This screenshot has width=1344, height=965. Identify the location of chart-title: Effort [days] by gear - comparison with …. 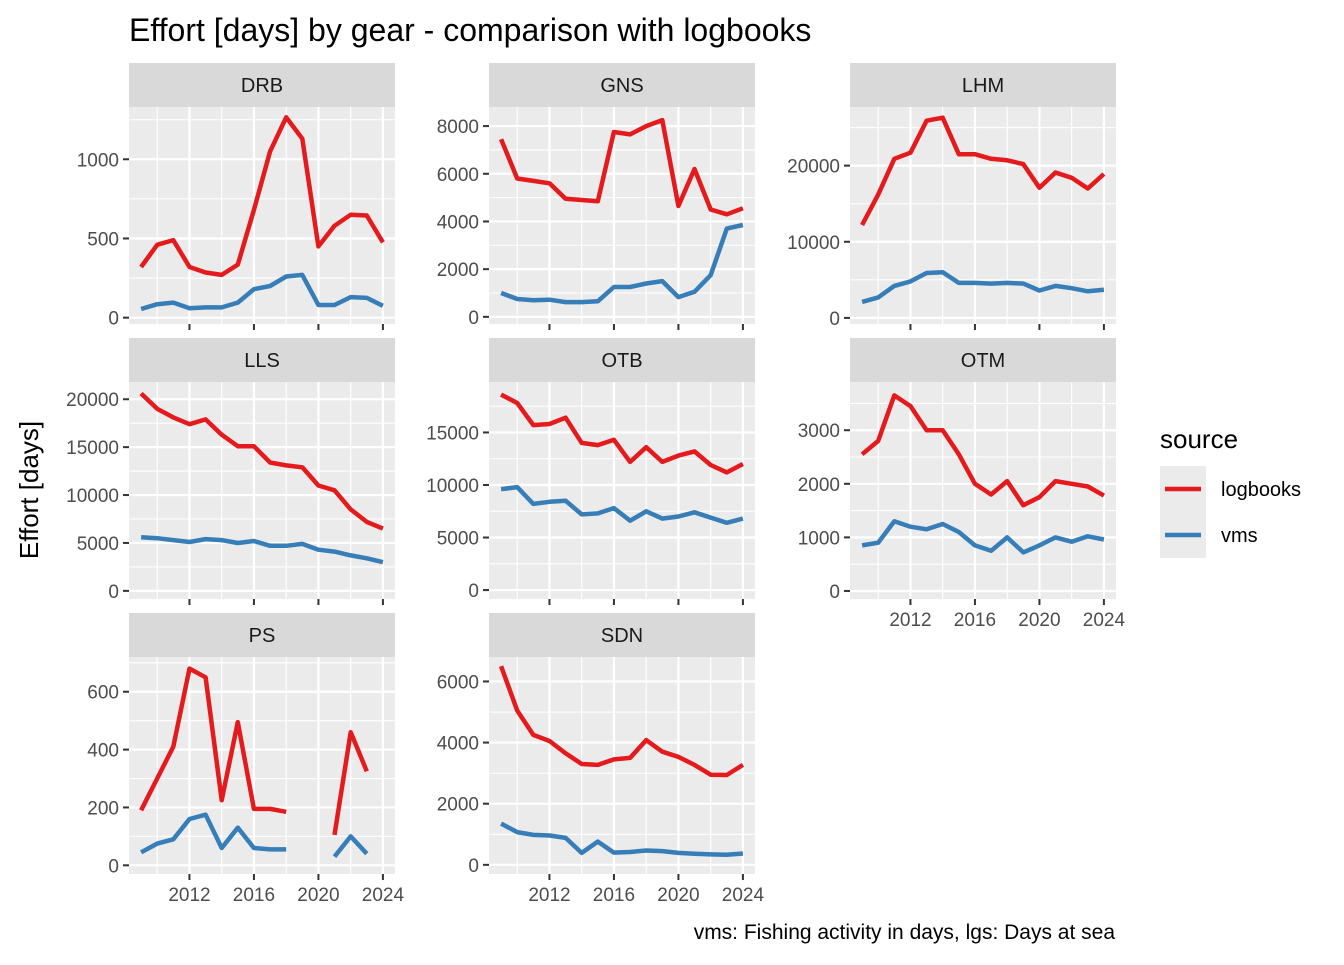
(470, 30).